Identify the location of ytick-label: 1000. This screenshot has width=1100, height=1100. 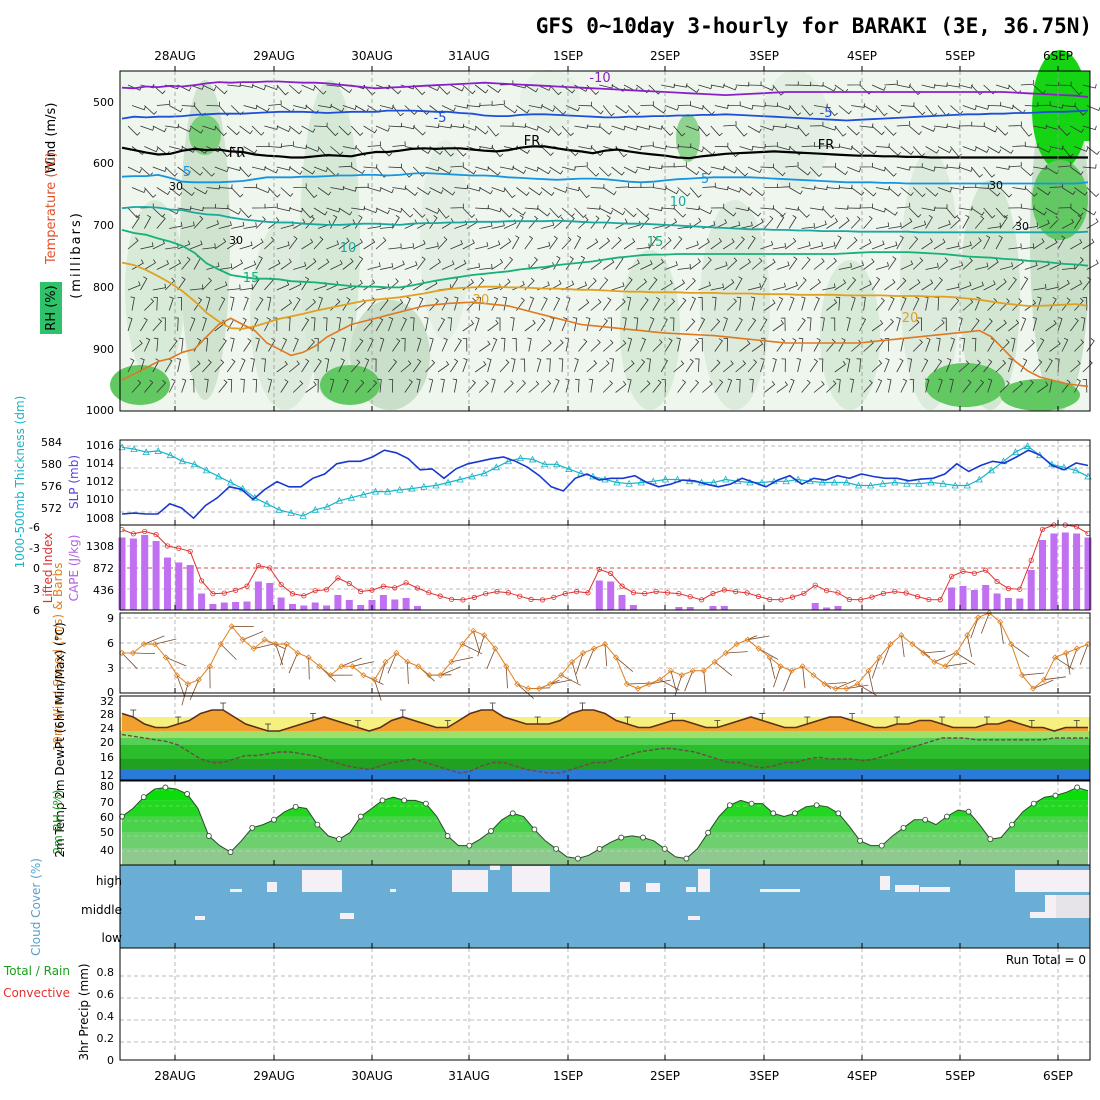
(100, 410).